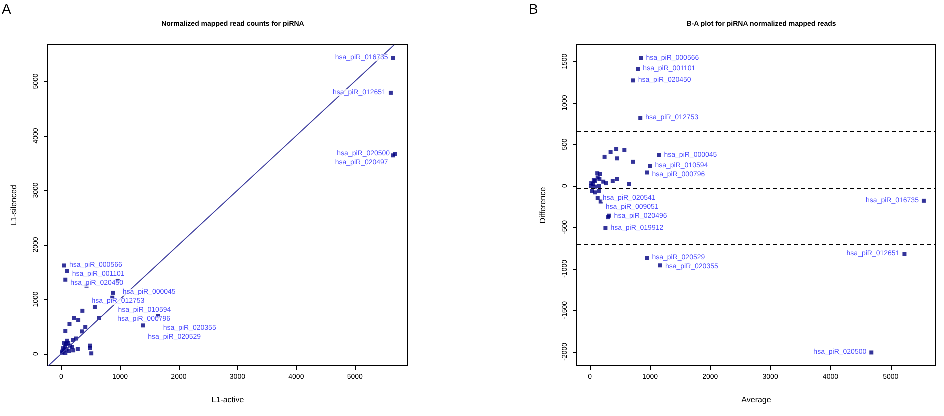  I want to click on y-axis-title: L1-silenced, so click(14, 205).